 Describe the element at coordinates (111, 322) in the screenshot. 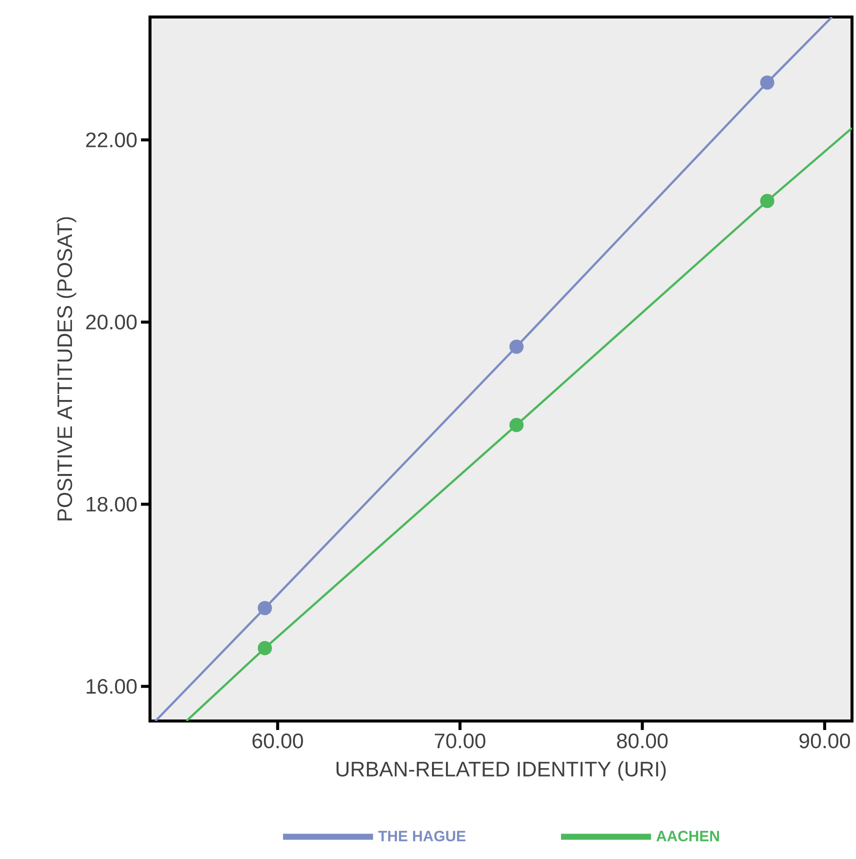

I see `y-tick-label: 20.00` at that location.